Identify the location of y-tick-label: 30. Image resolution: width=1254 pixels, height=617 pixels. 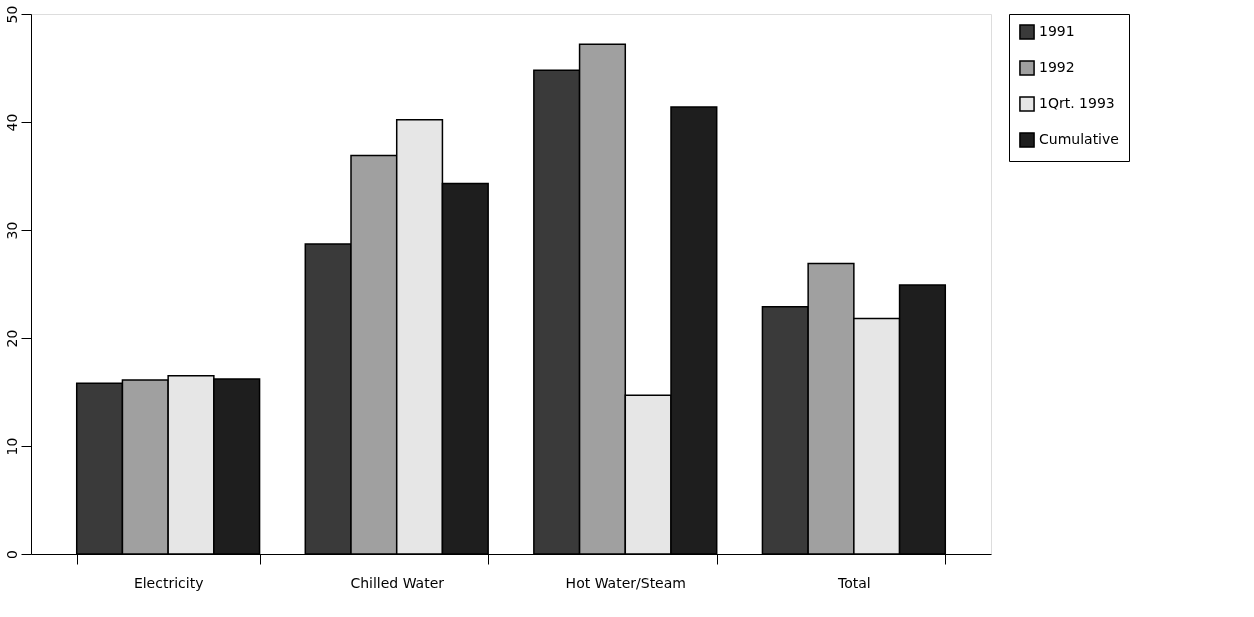
(11, 230).